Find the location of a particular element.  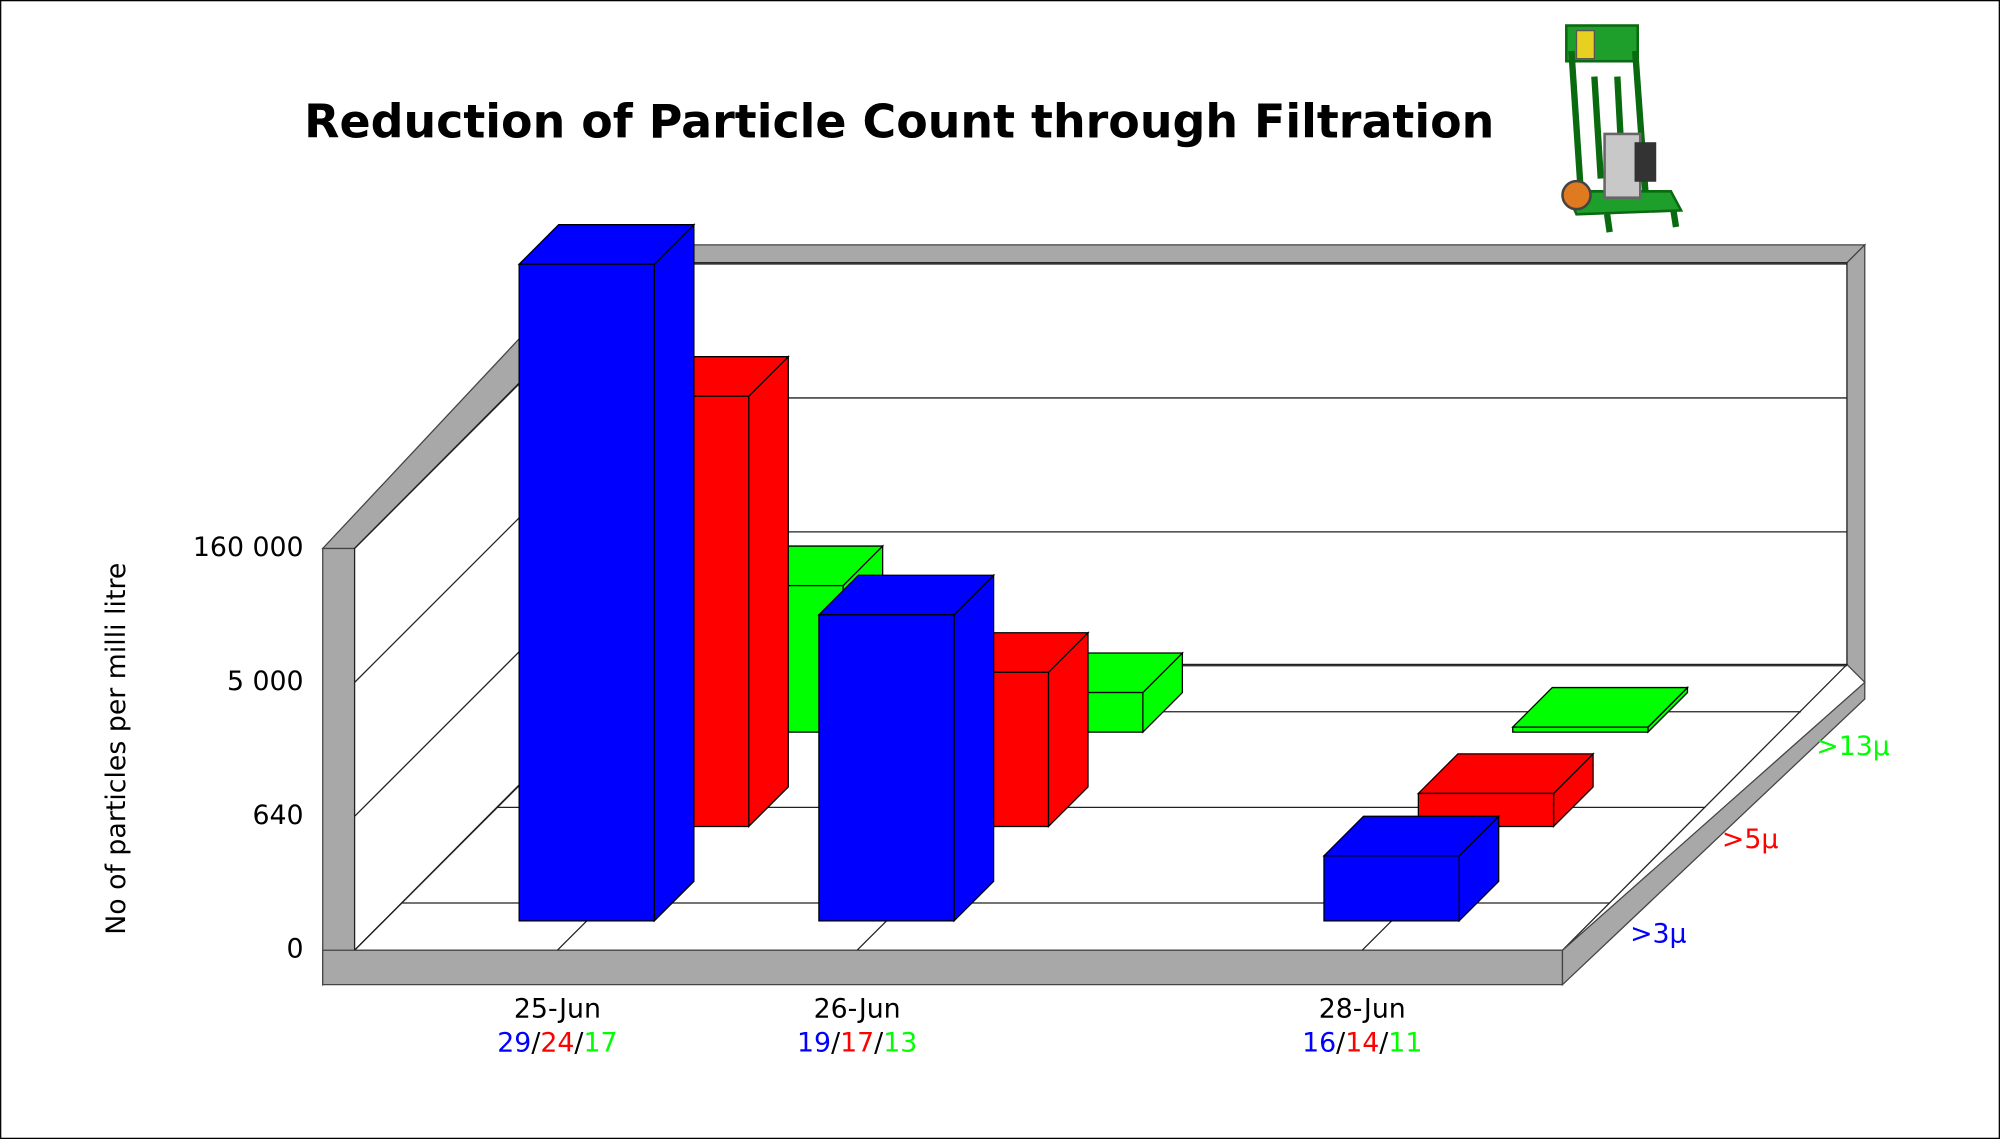

y-tick-label: 0 is located at coordinates (295, 949).